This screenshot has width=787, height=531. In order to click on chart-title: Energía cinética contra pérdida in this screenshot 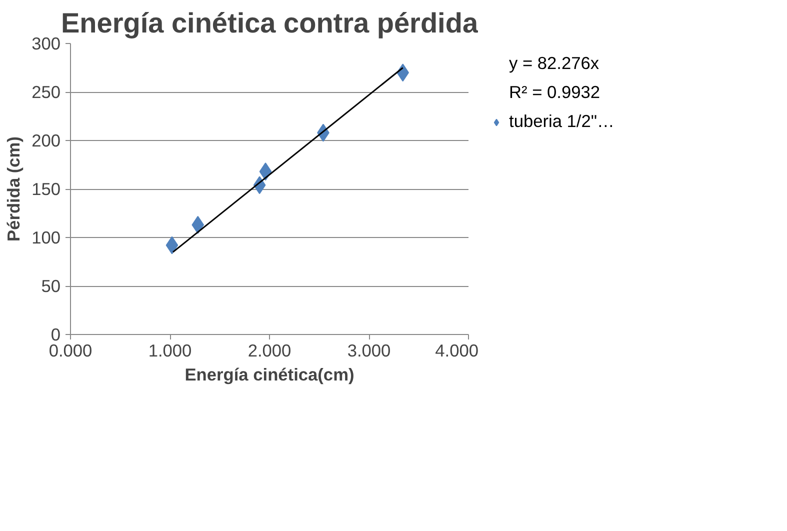, I will do `click(269, 23)`.